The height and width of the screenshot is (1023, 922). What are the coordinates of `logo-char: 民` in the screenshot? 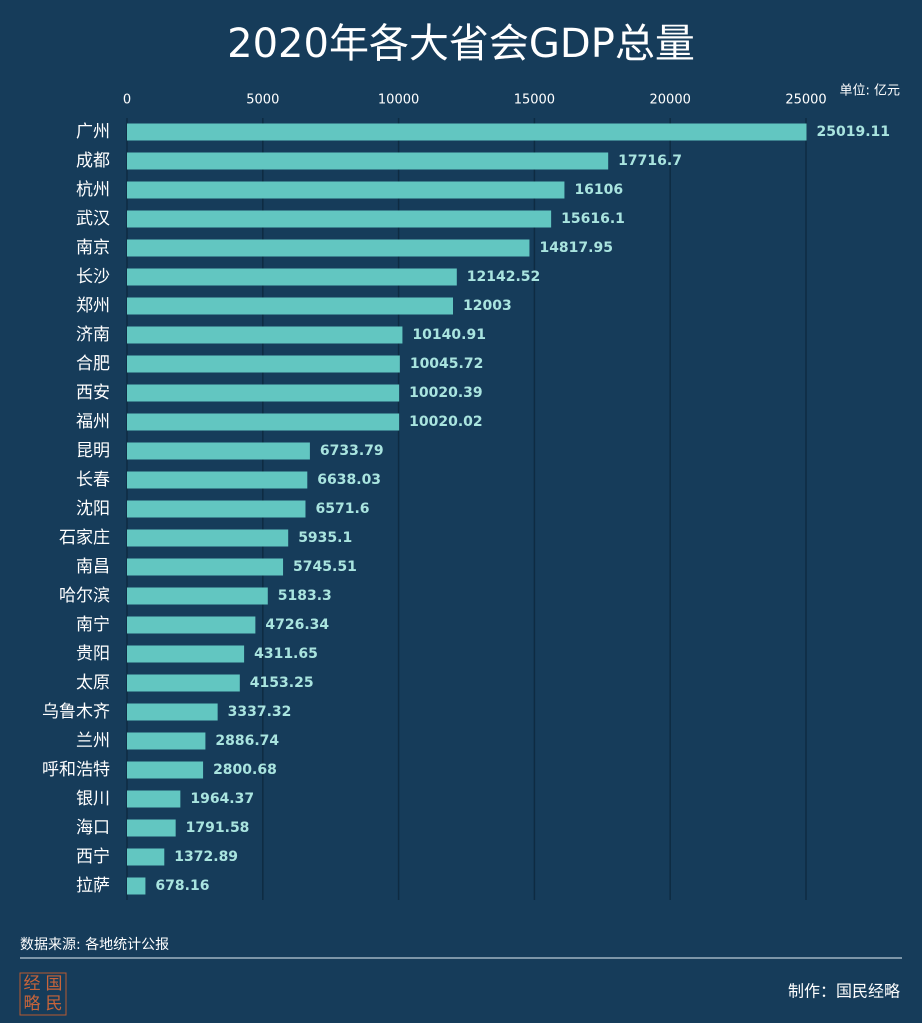 It's located at (54, 1004).